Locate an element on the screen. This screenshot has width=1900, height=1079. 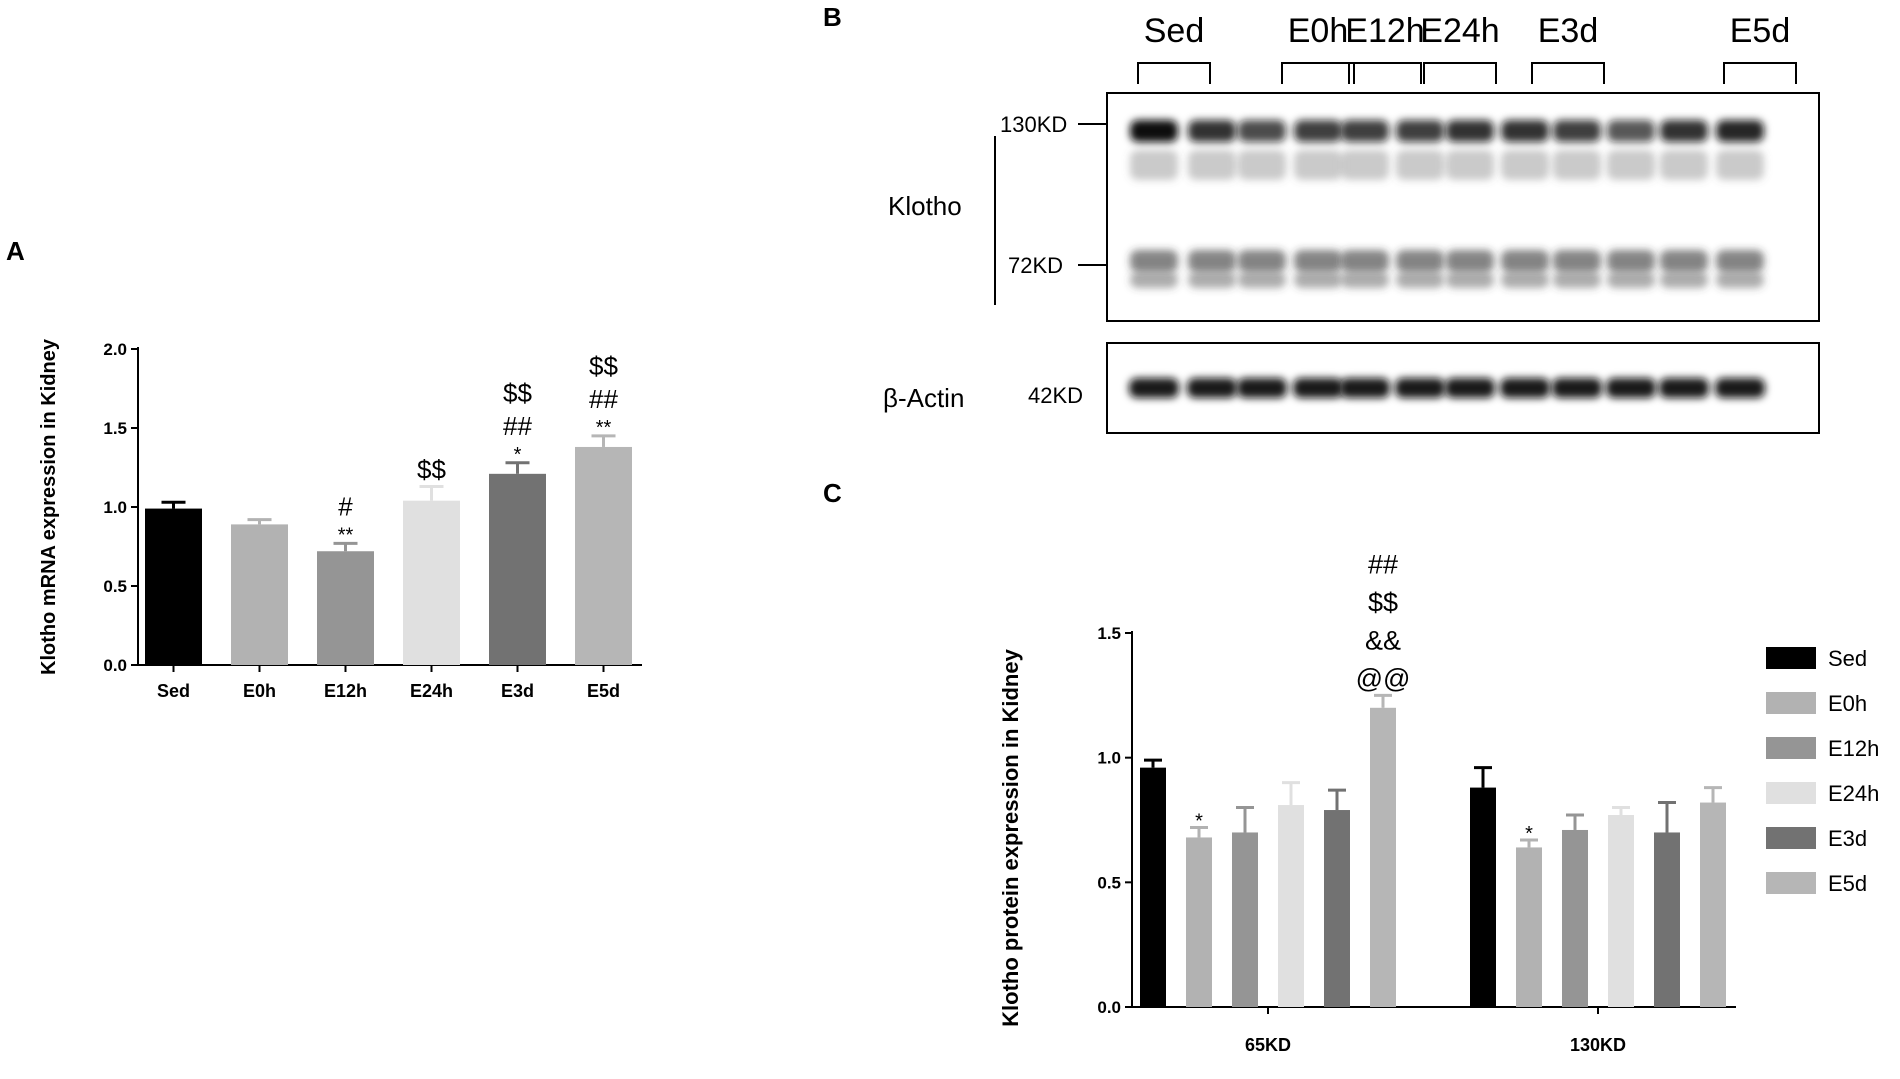
chart-c-x-tick-label: 65KD is located at coordinates (1268, 1045).